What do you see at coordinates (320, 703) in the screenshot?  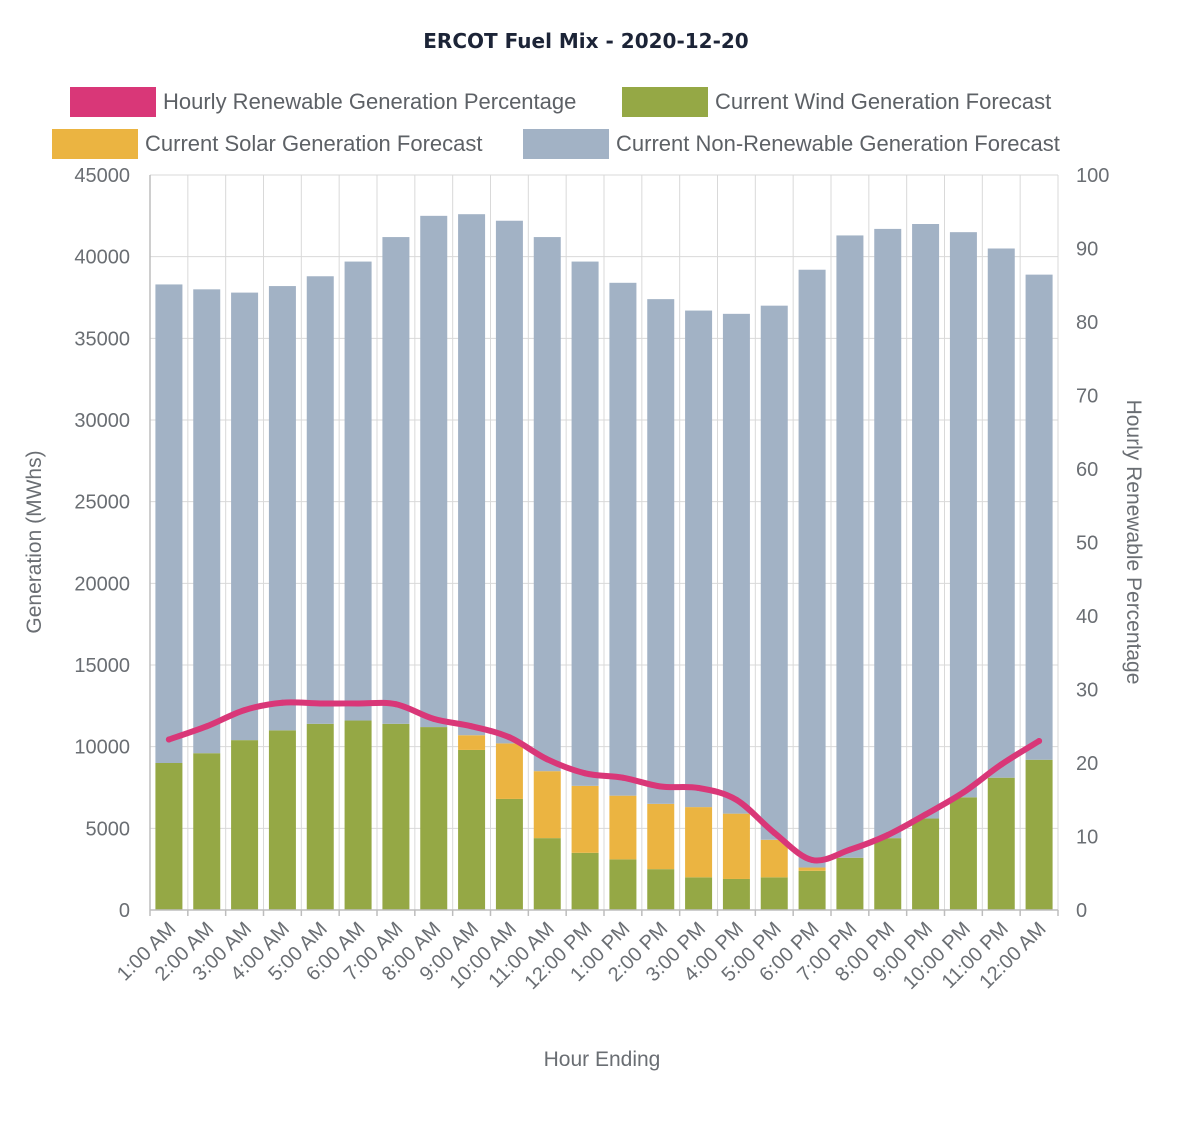 I see `renewable-percentage-point-5-00-am` at bounding box center [320, 703].